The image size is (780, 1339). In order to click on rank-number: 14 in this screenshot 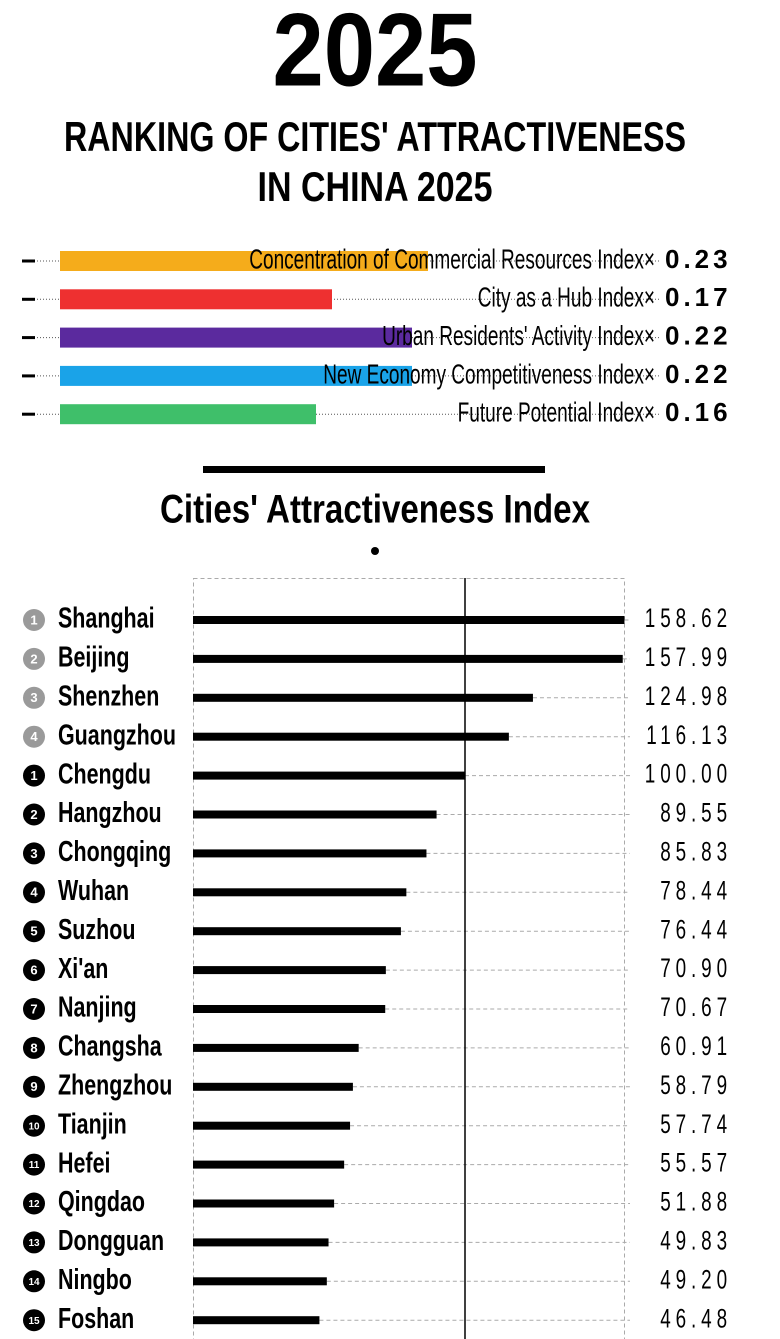, I will do `click(34, 1282)`.